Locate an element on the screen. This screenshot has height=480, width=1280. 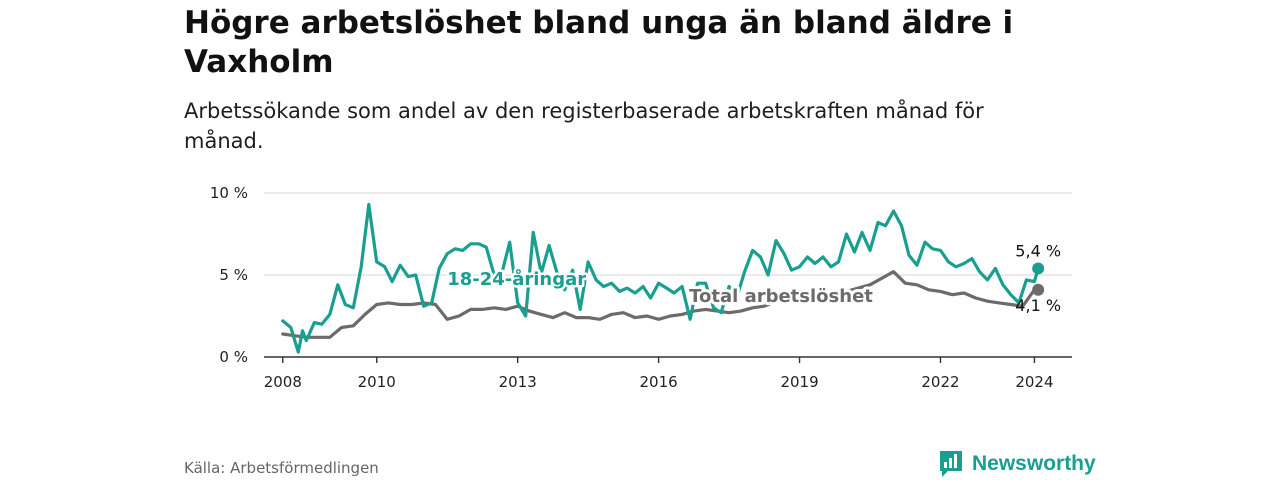
x-tick-label: 2024 is located at coordinates (1034, 382).